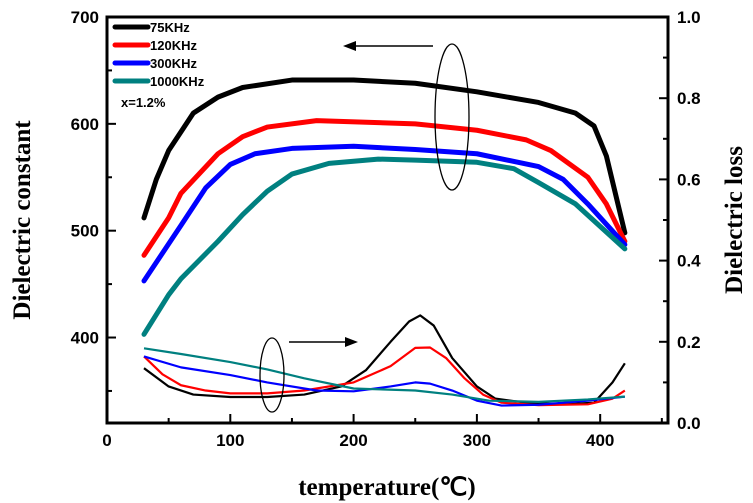 The image size is (753, 503). What do you see at coordinates (22, 220) in the screenshot?
I see `y-axis-label: Dielectric constant` at bounding box center [22, 220].